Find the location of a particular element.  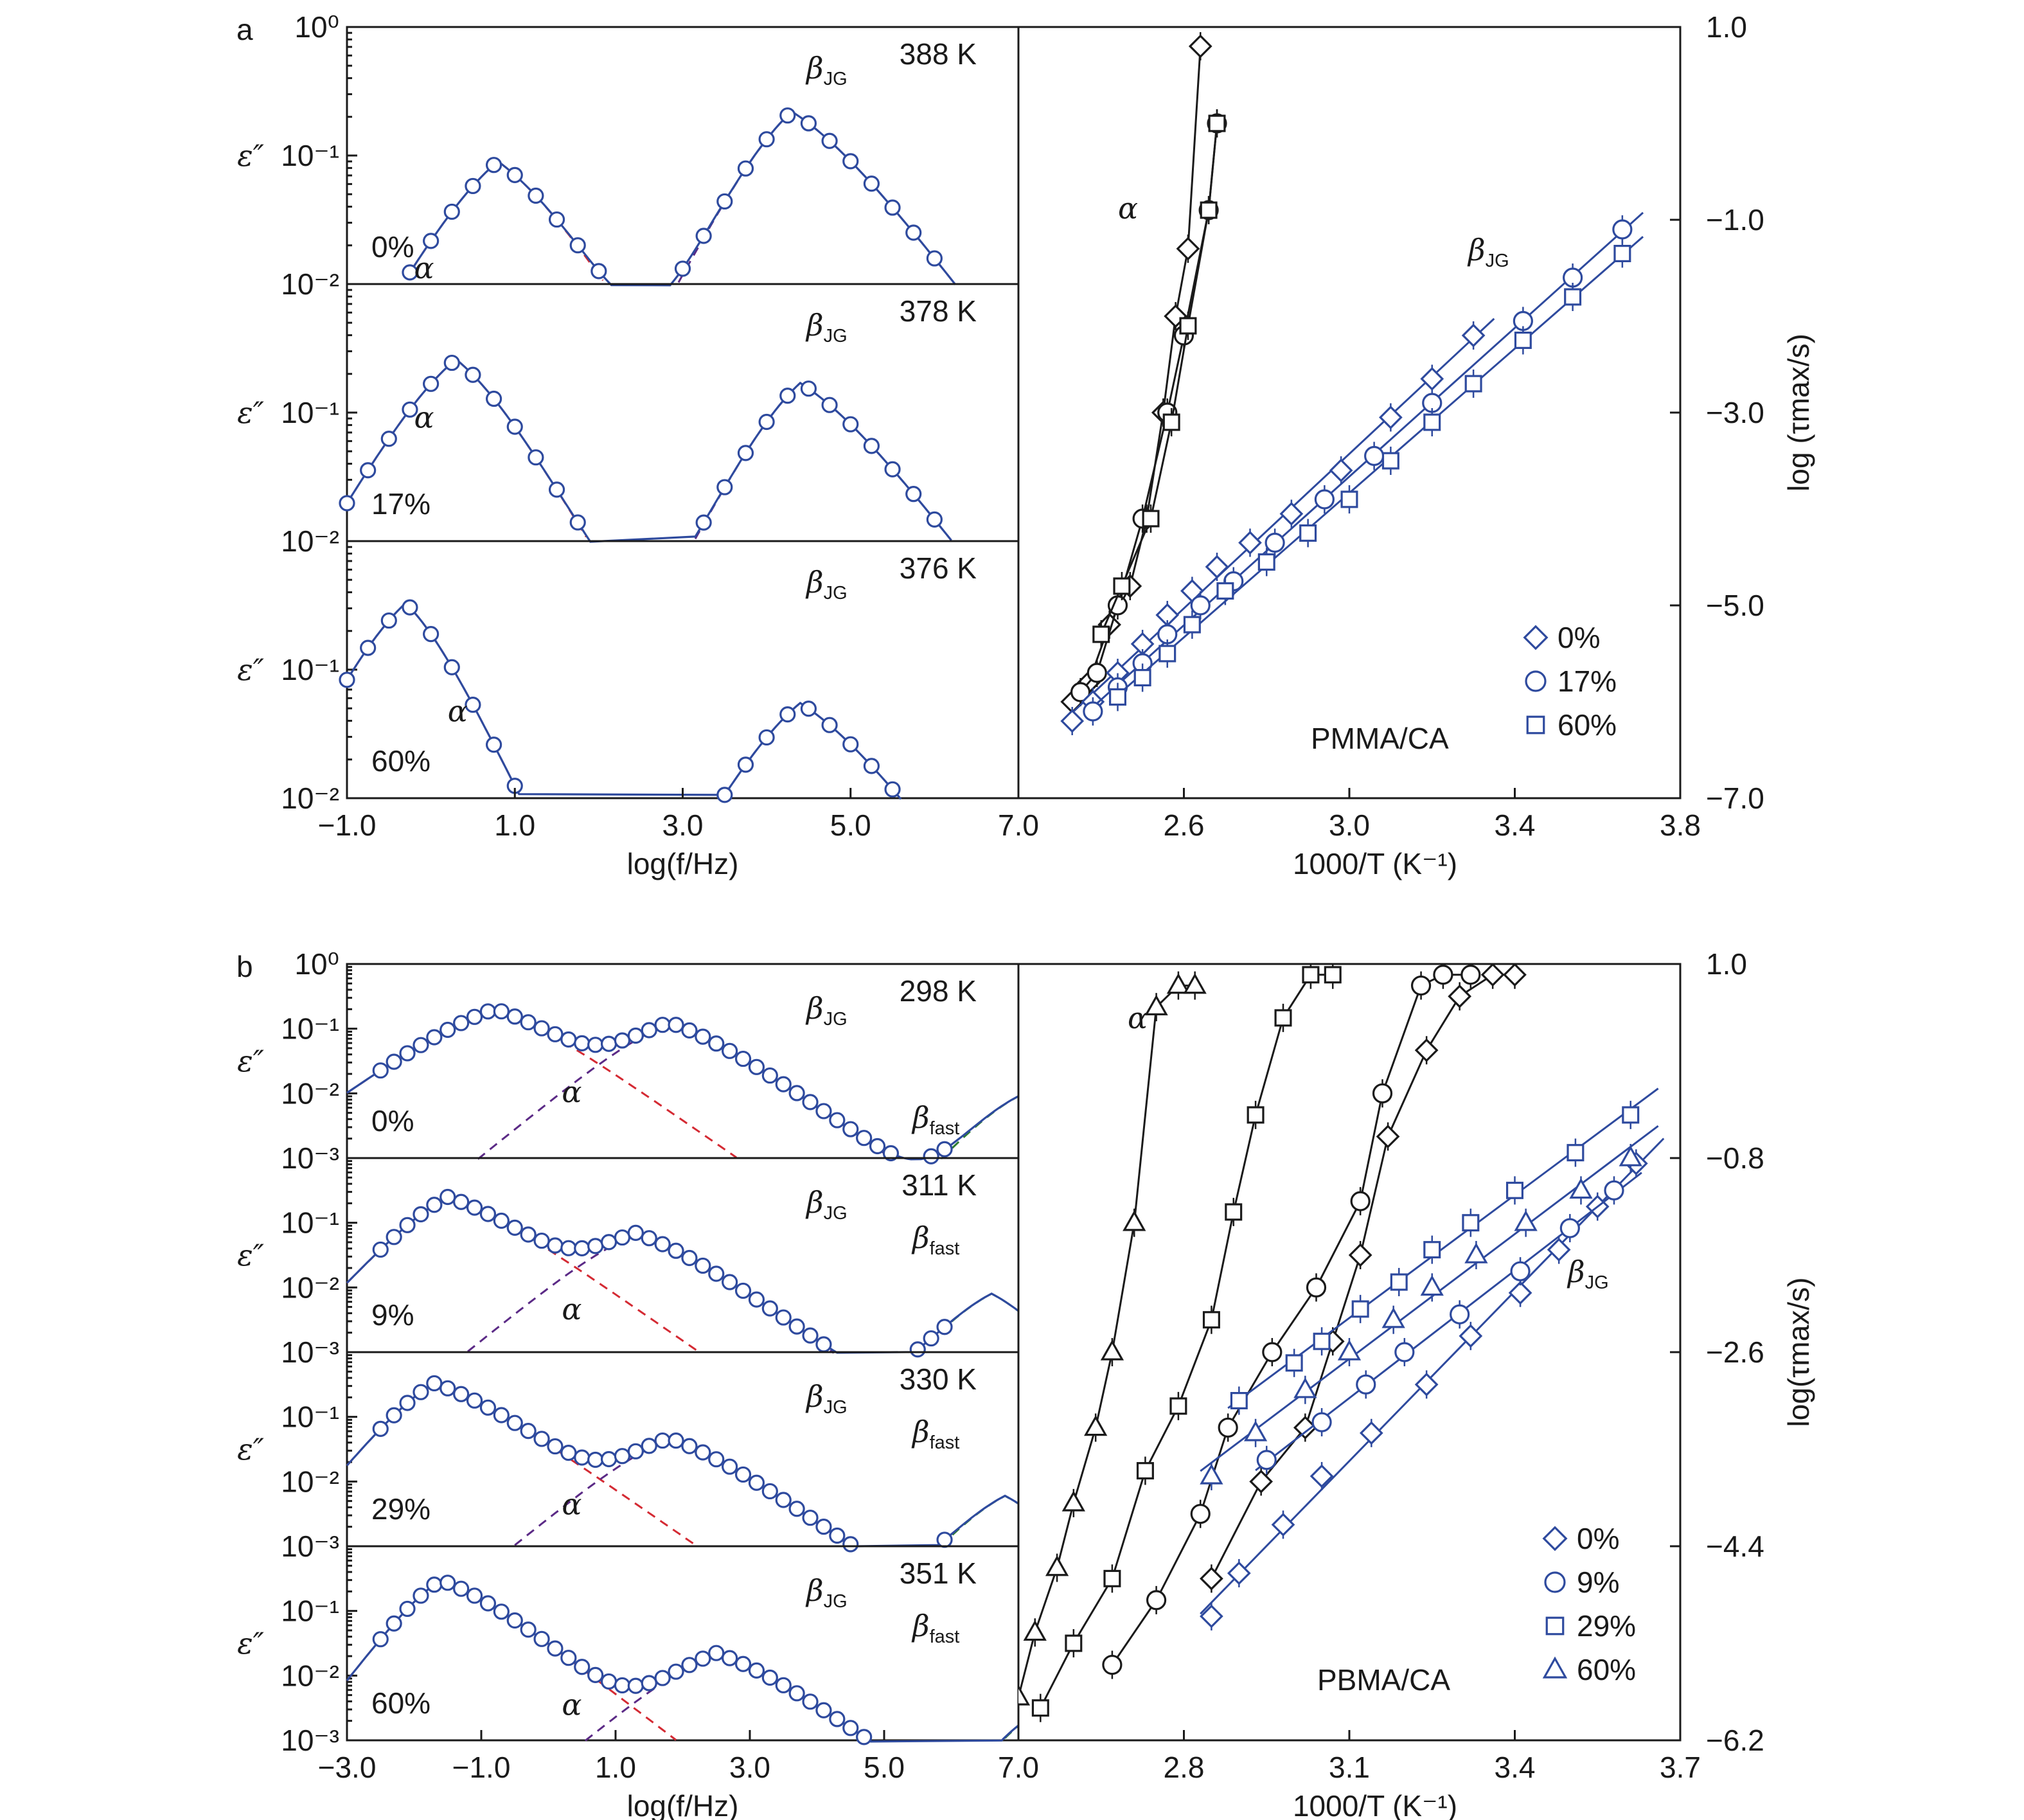

composition-label: 29% is located at coordinates (401, 1509).